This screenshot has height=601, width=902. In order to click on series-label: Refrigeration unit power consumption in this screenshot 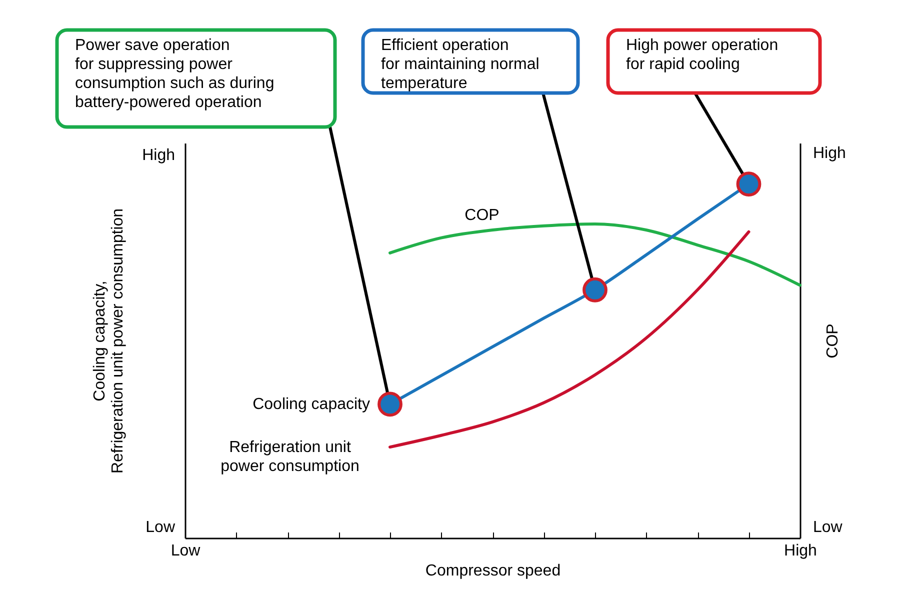, I will do `click(290, 457)`.